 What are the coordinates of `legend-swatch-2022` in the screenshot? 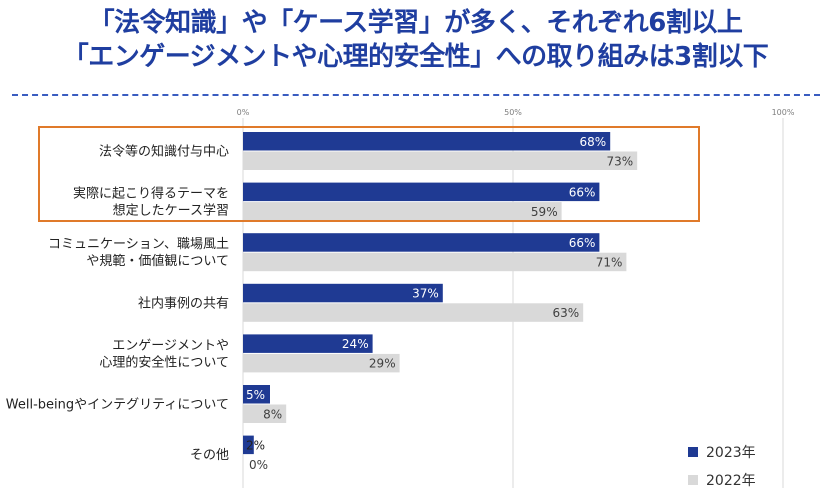 It's located at (693, 480).